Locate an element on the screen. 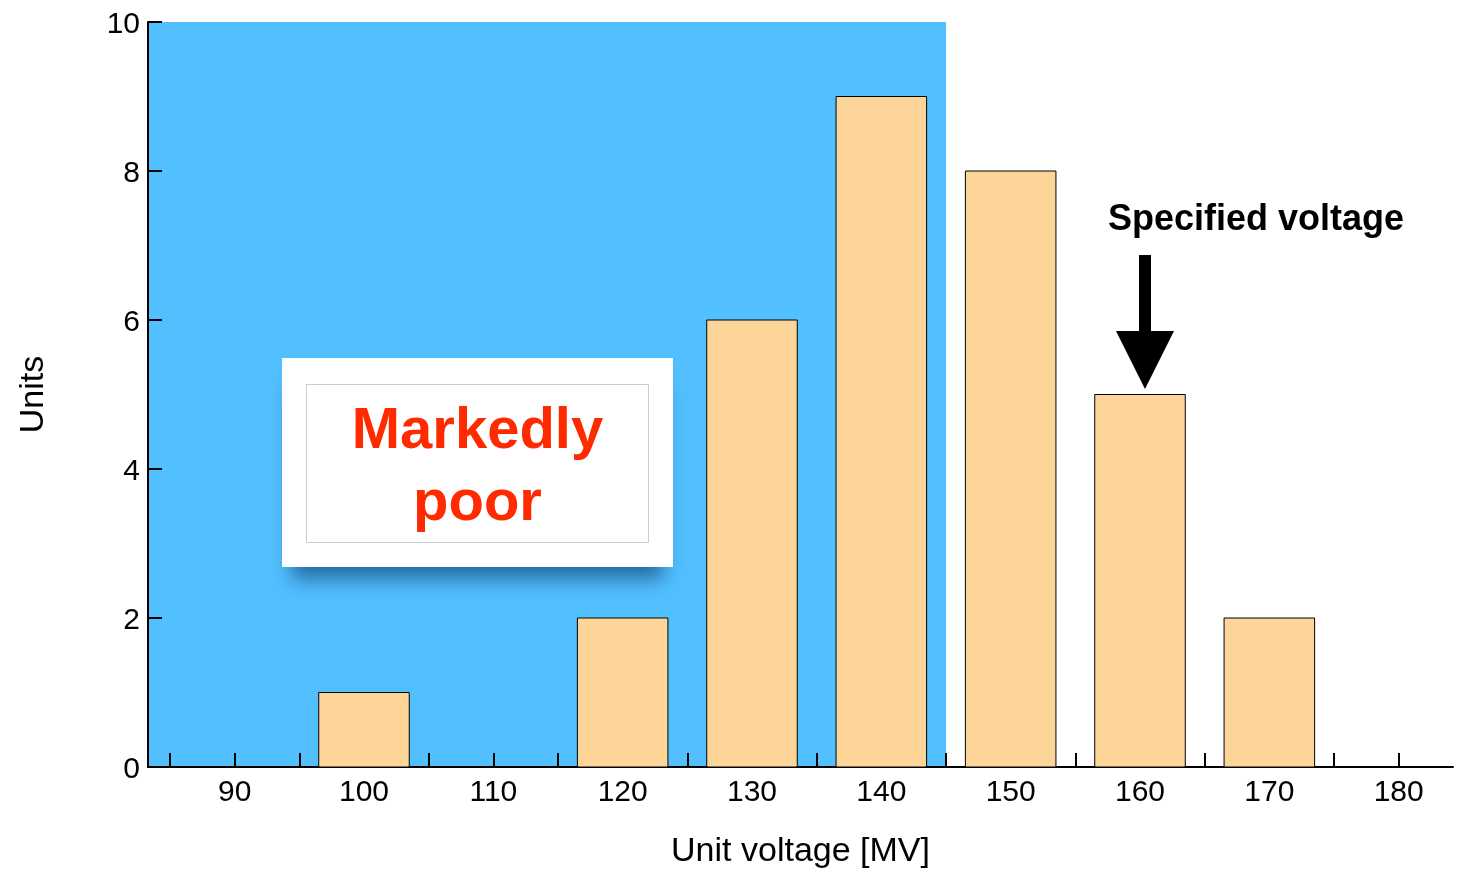 This screenshot has height=891, width=1457. x-tick-label: 130 is located at coordinates (752, 790).